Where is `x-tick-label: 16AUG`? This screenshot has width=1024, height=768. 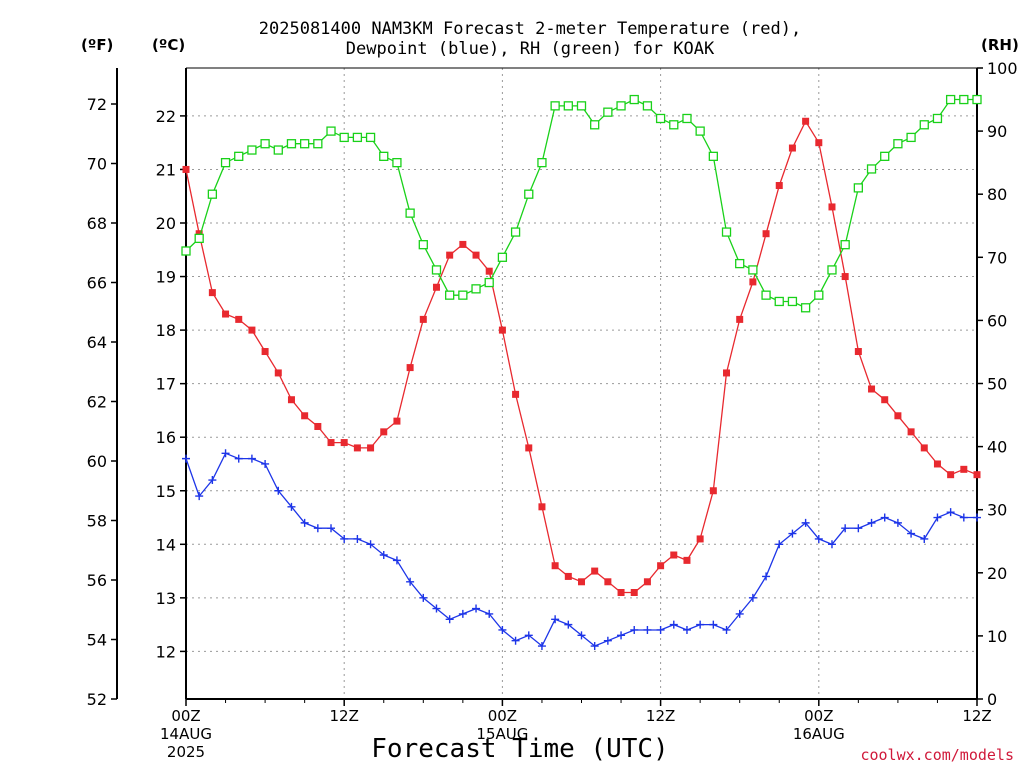 x-tick-label: 16AUG is located at coordinates (819, 734).